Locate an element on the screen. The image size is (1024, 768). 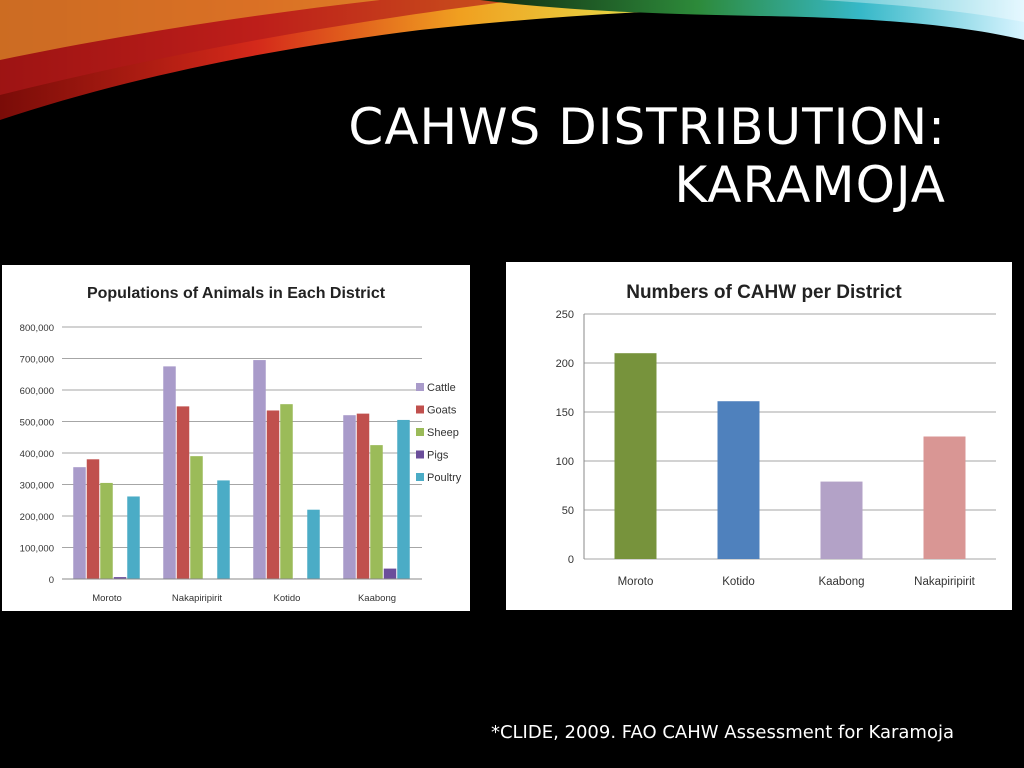
bar-moroto is located at coordinates (635, 456).